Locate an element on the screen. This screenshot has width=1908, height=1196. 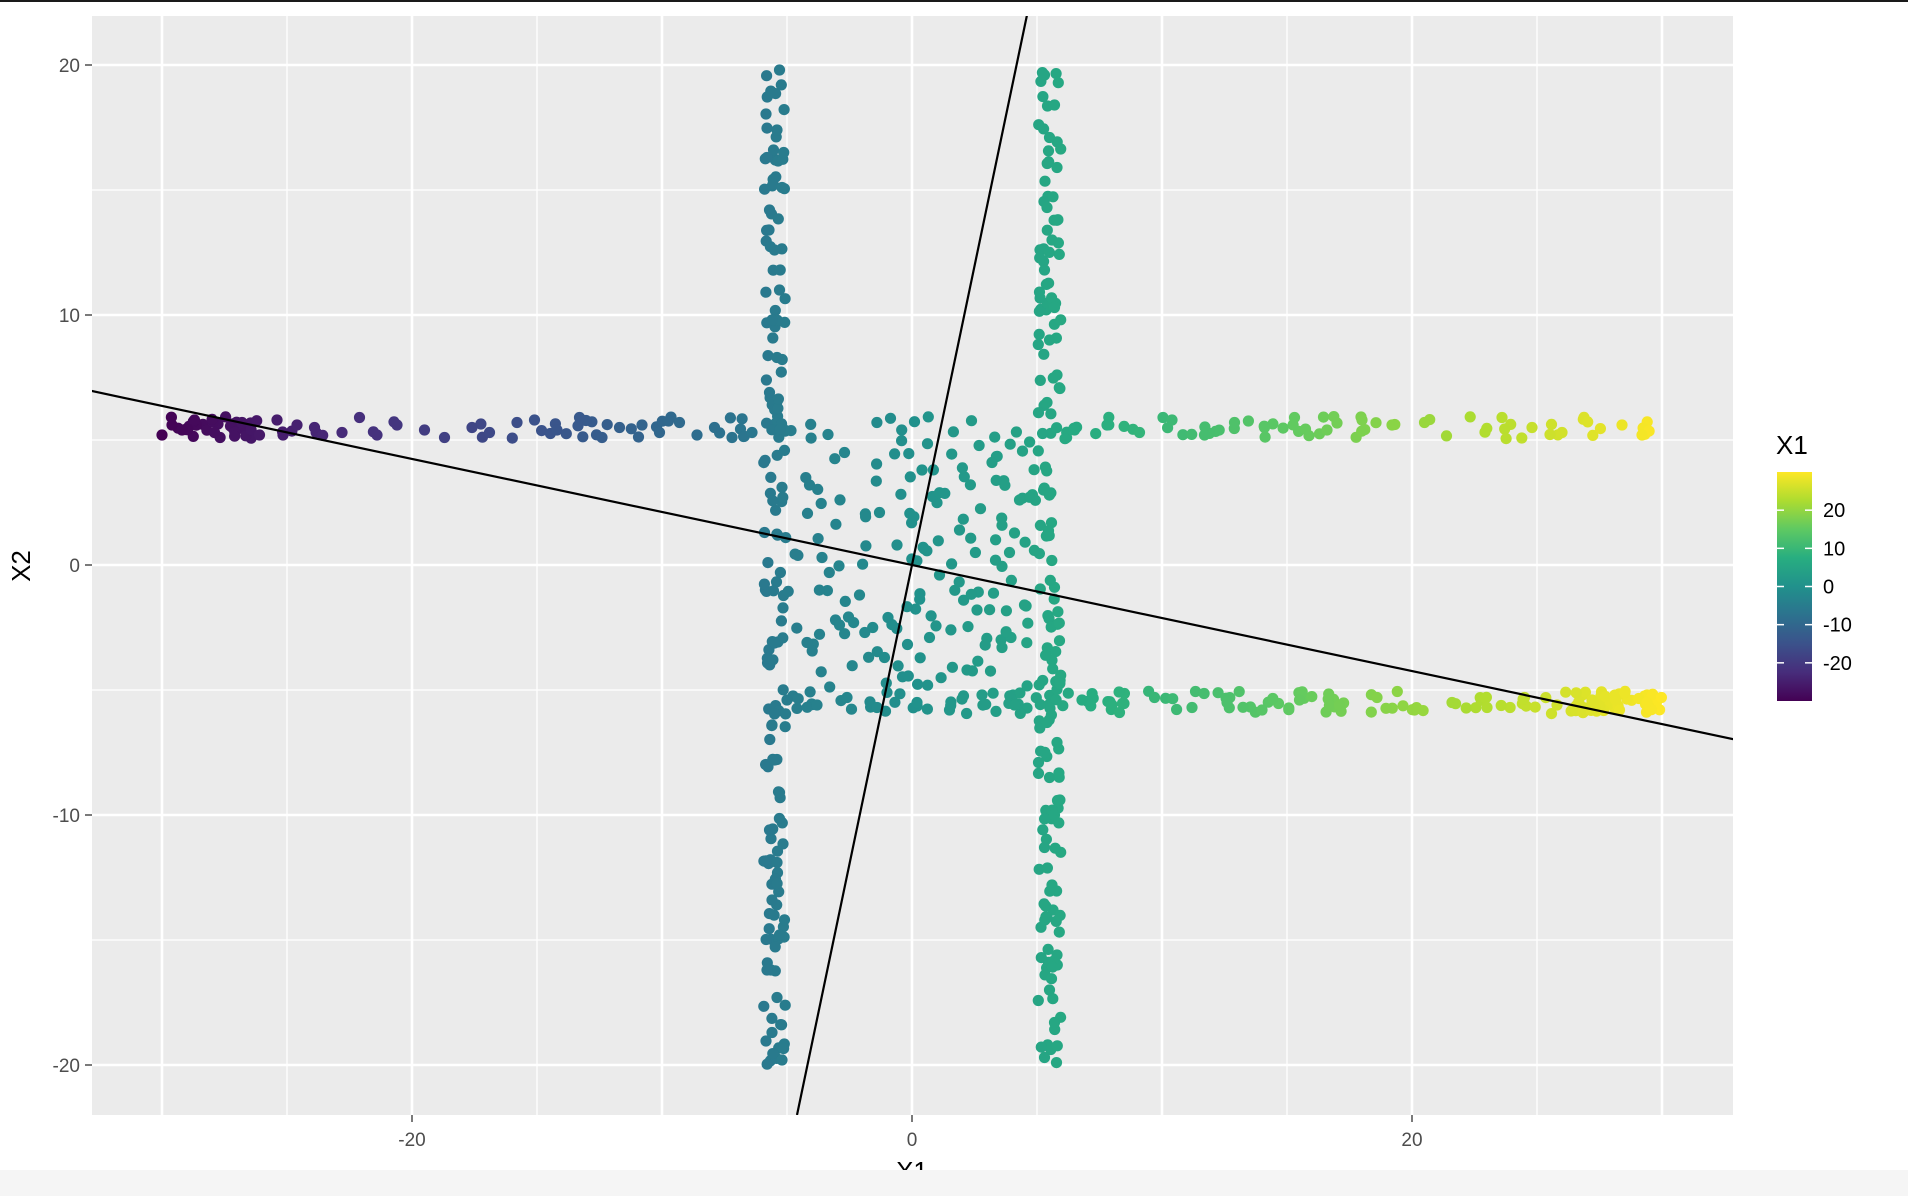
y-tick-label: 20 is located at coordinates (69, 66).